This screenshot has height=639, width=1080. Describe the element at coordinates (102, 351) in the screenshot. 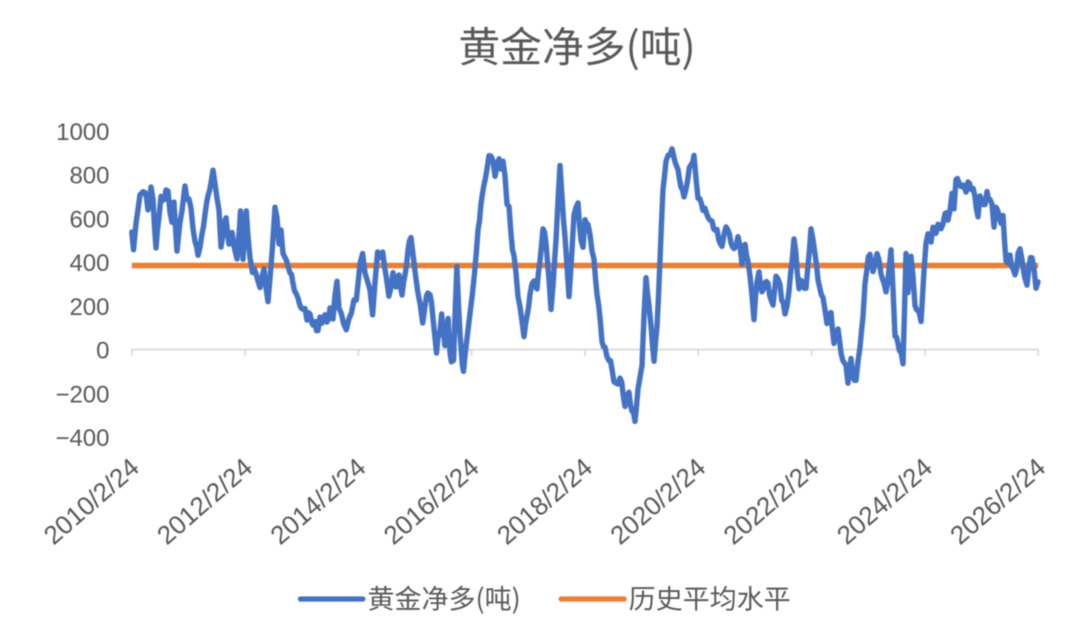

I see `svg-text: 0` at that location.